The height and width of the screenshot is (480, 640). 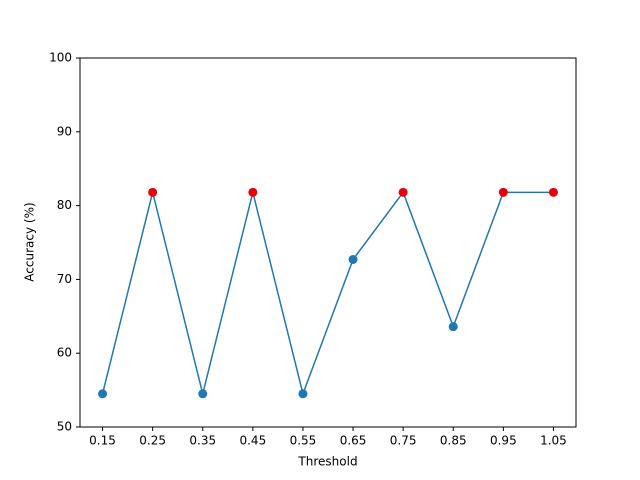 I want to click on x-tick-label: 1.05, so click(x=553, y=441).